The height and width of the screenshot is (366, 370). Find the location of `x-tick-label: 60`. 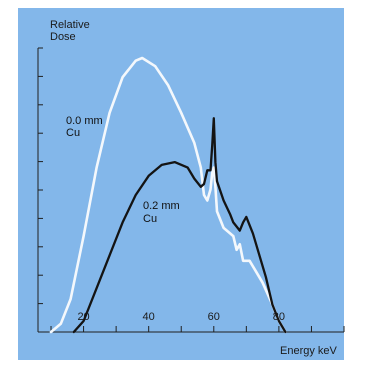

x-tick-label: 60 is located at coordinates (214, 317).